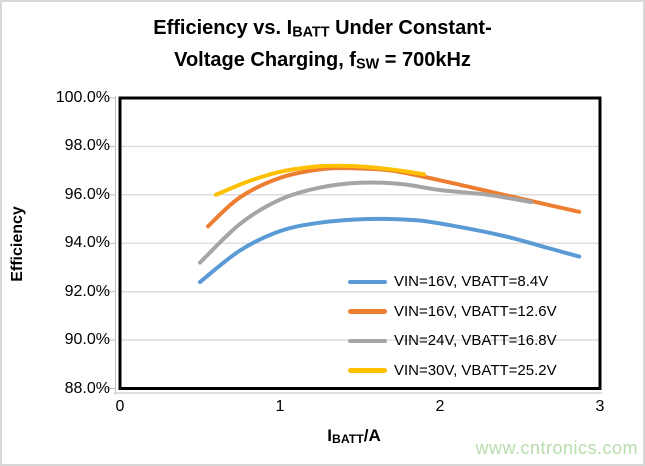  Describe the element at coordinates (120, 406) in the screenshot. I see `x-axis-tick-label: 0` at that location.